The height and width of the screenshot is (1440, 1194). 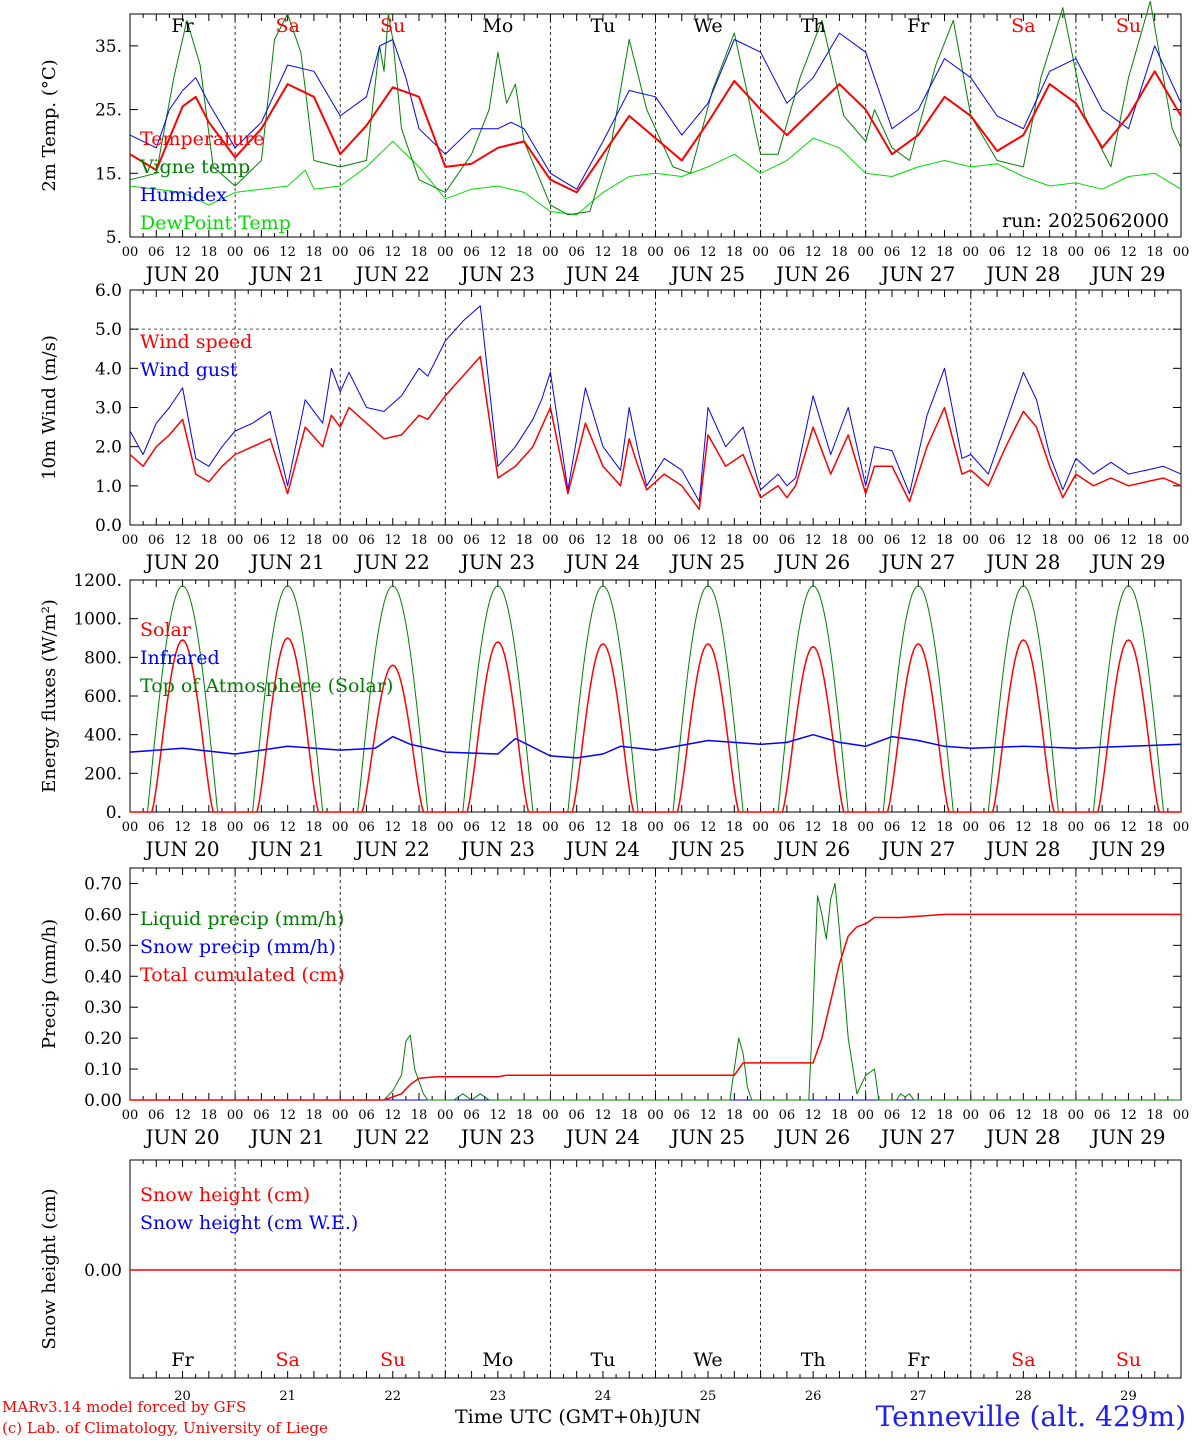 What do you see at coordinates (497, 26) in the screenshot?
I see `weekday-label: Mo` at bounding box center [497, 26].